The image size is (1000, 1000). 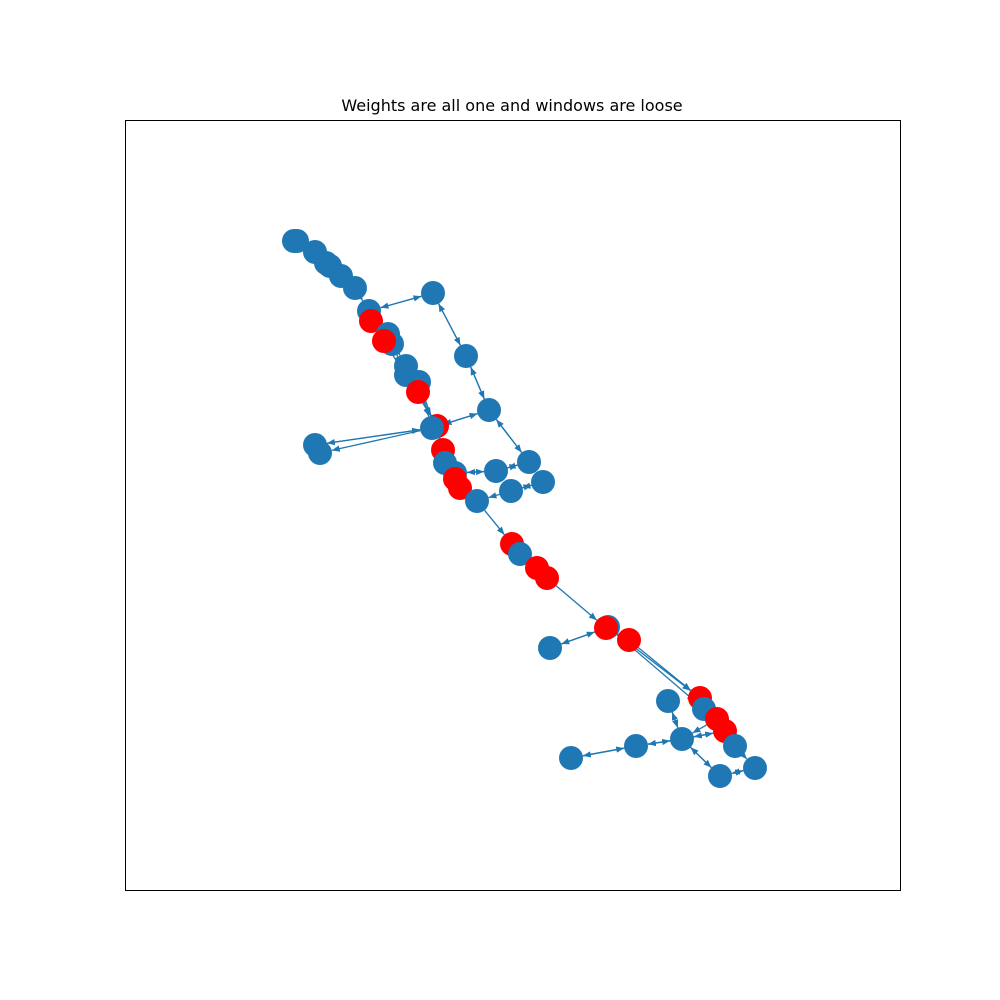 I want to click on graph-node-n23, so click(x=320, y=453).